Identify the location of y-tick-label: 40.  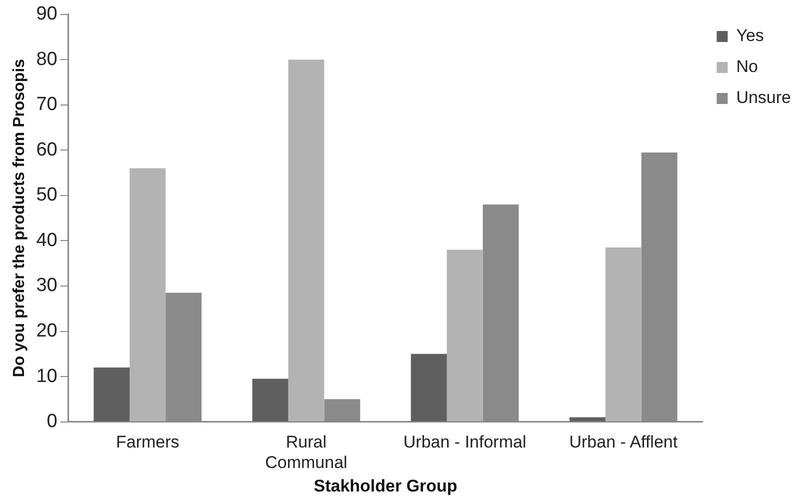
(47, 240).